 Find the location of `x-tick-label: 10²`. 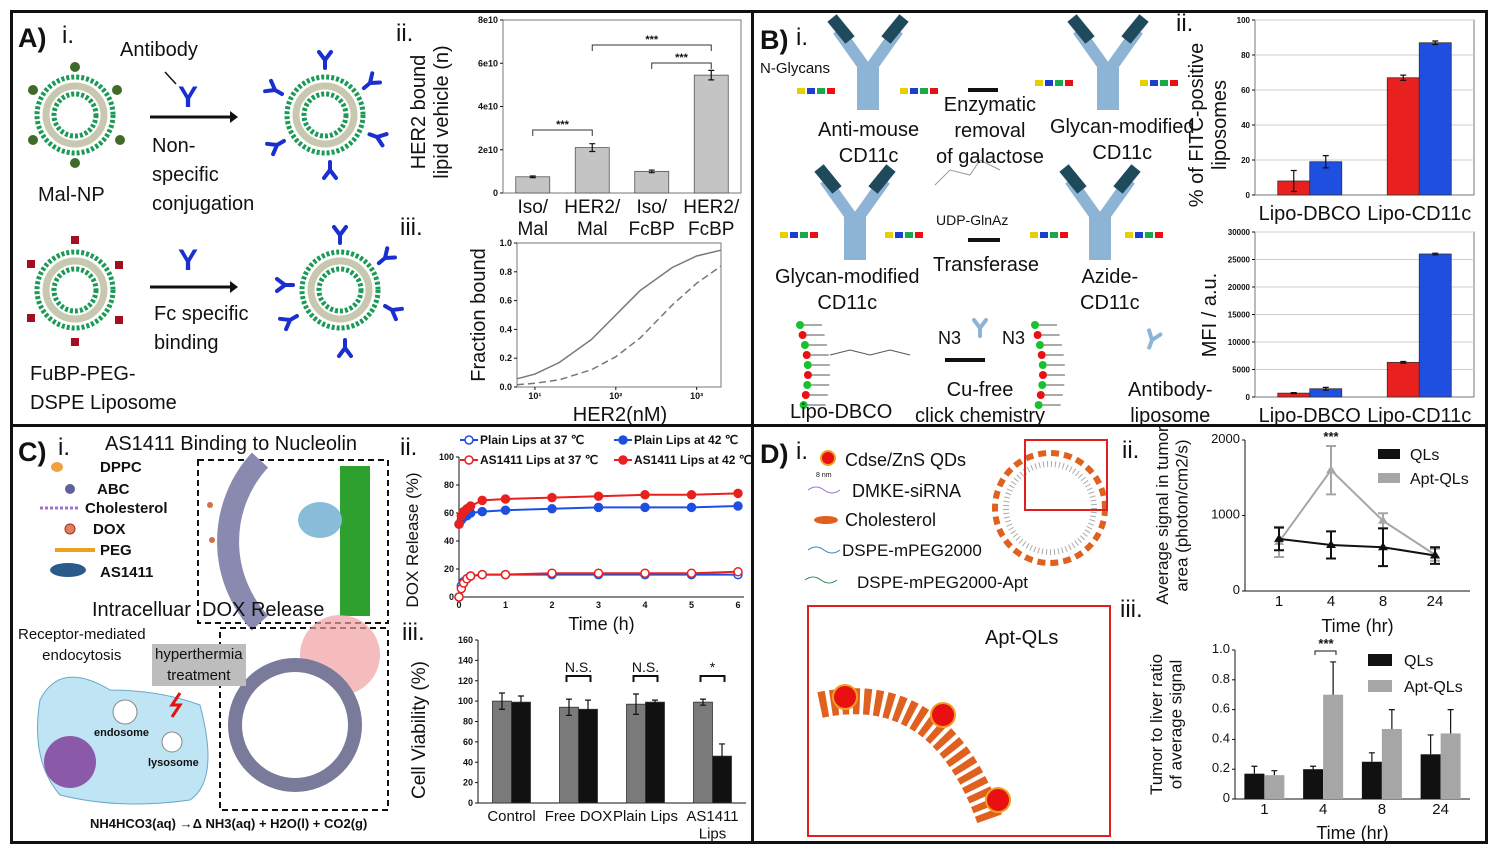

x-tick-label: 10² is located at coordinates (615, 396).